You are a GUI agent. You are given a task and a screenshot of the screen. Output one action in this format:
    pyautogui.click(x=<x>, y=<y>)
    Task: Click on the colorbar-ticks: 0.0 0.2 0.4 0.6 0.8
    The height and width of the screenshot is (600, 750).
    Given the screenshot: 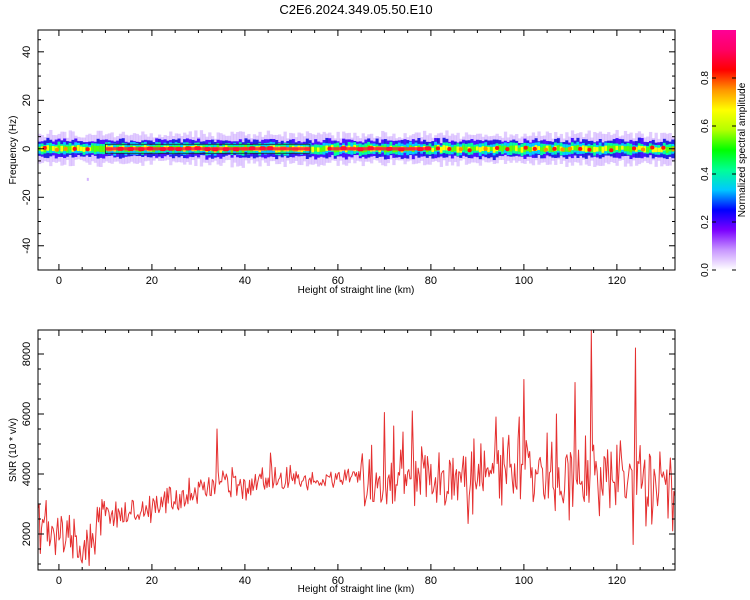 What is the action you would take?
    pyautogui.click(x=718, y=174)
    